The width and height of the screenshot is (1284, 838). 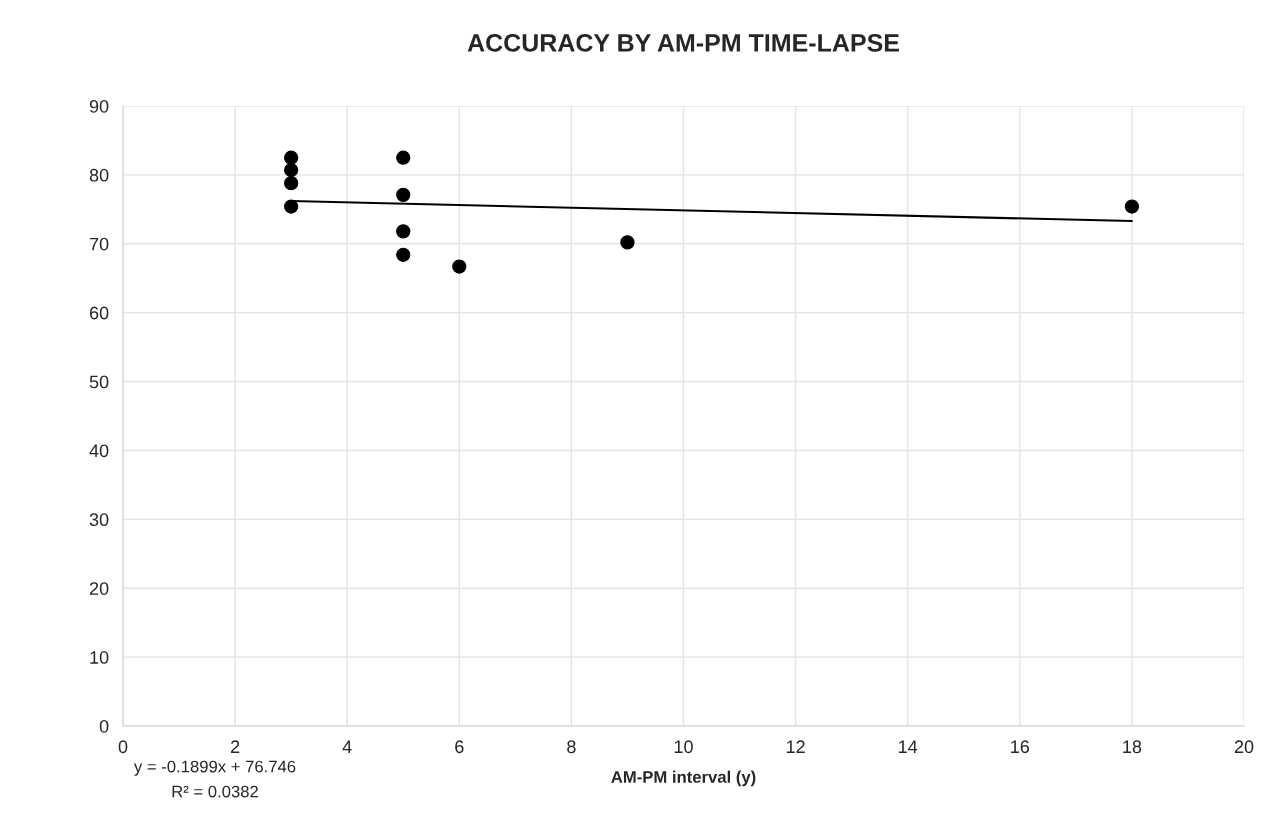 I want to click on y-tick-label: 10, so click(x=99, y=657).